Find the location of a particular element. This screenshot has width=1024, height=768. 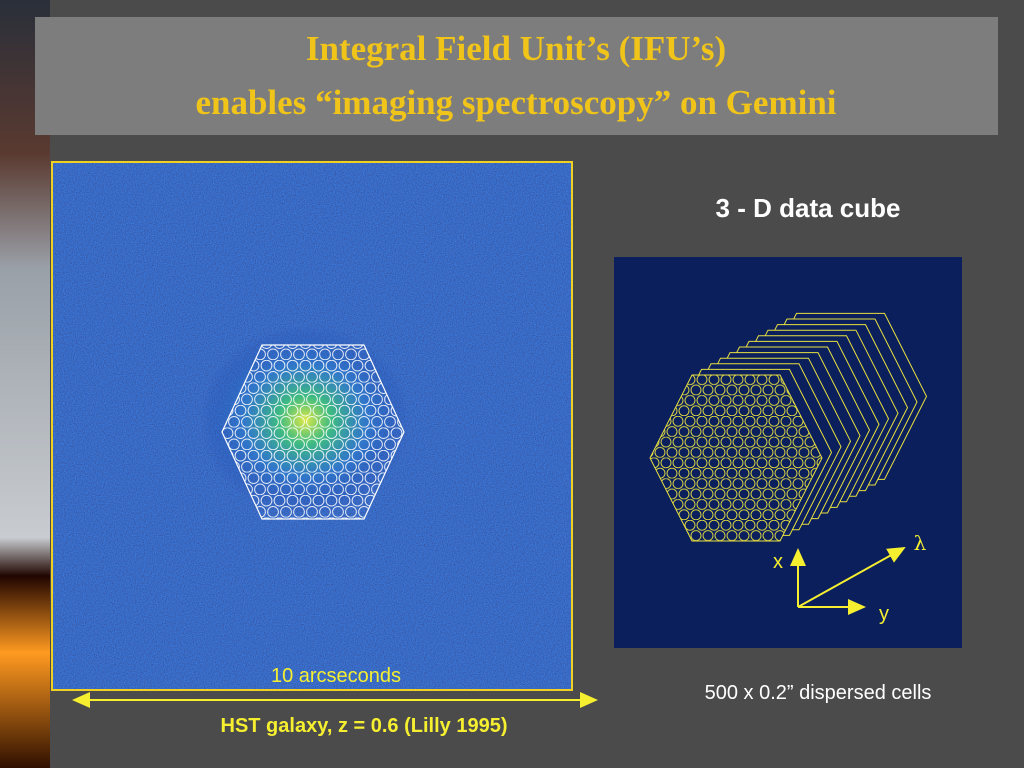

cube-layer is located at coordinates (736, 458).